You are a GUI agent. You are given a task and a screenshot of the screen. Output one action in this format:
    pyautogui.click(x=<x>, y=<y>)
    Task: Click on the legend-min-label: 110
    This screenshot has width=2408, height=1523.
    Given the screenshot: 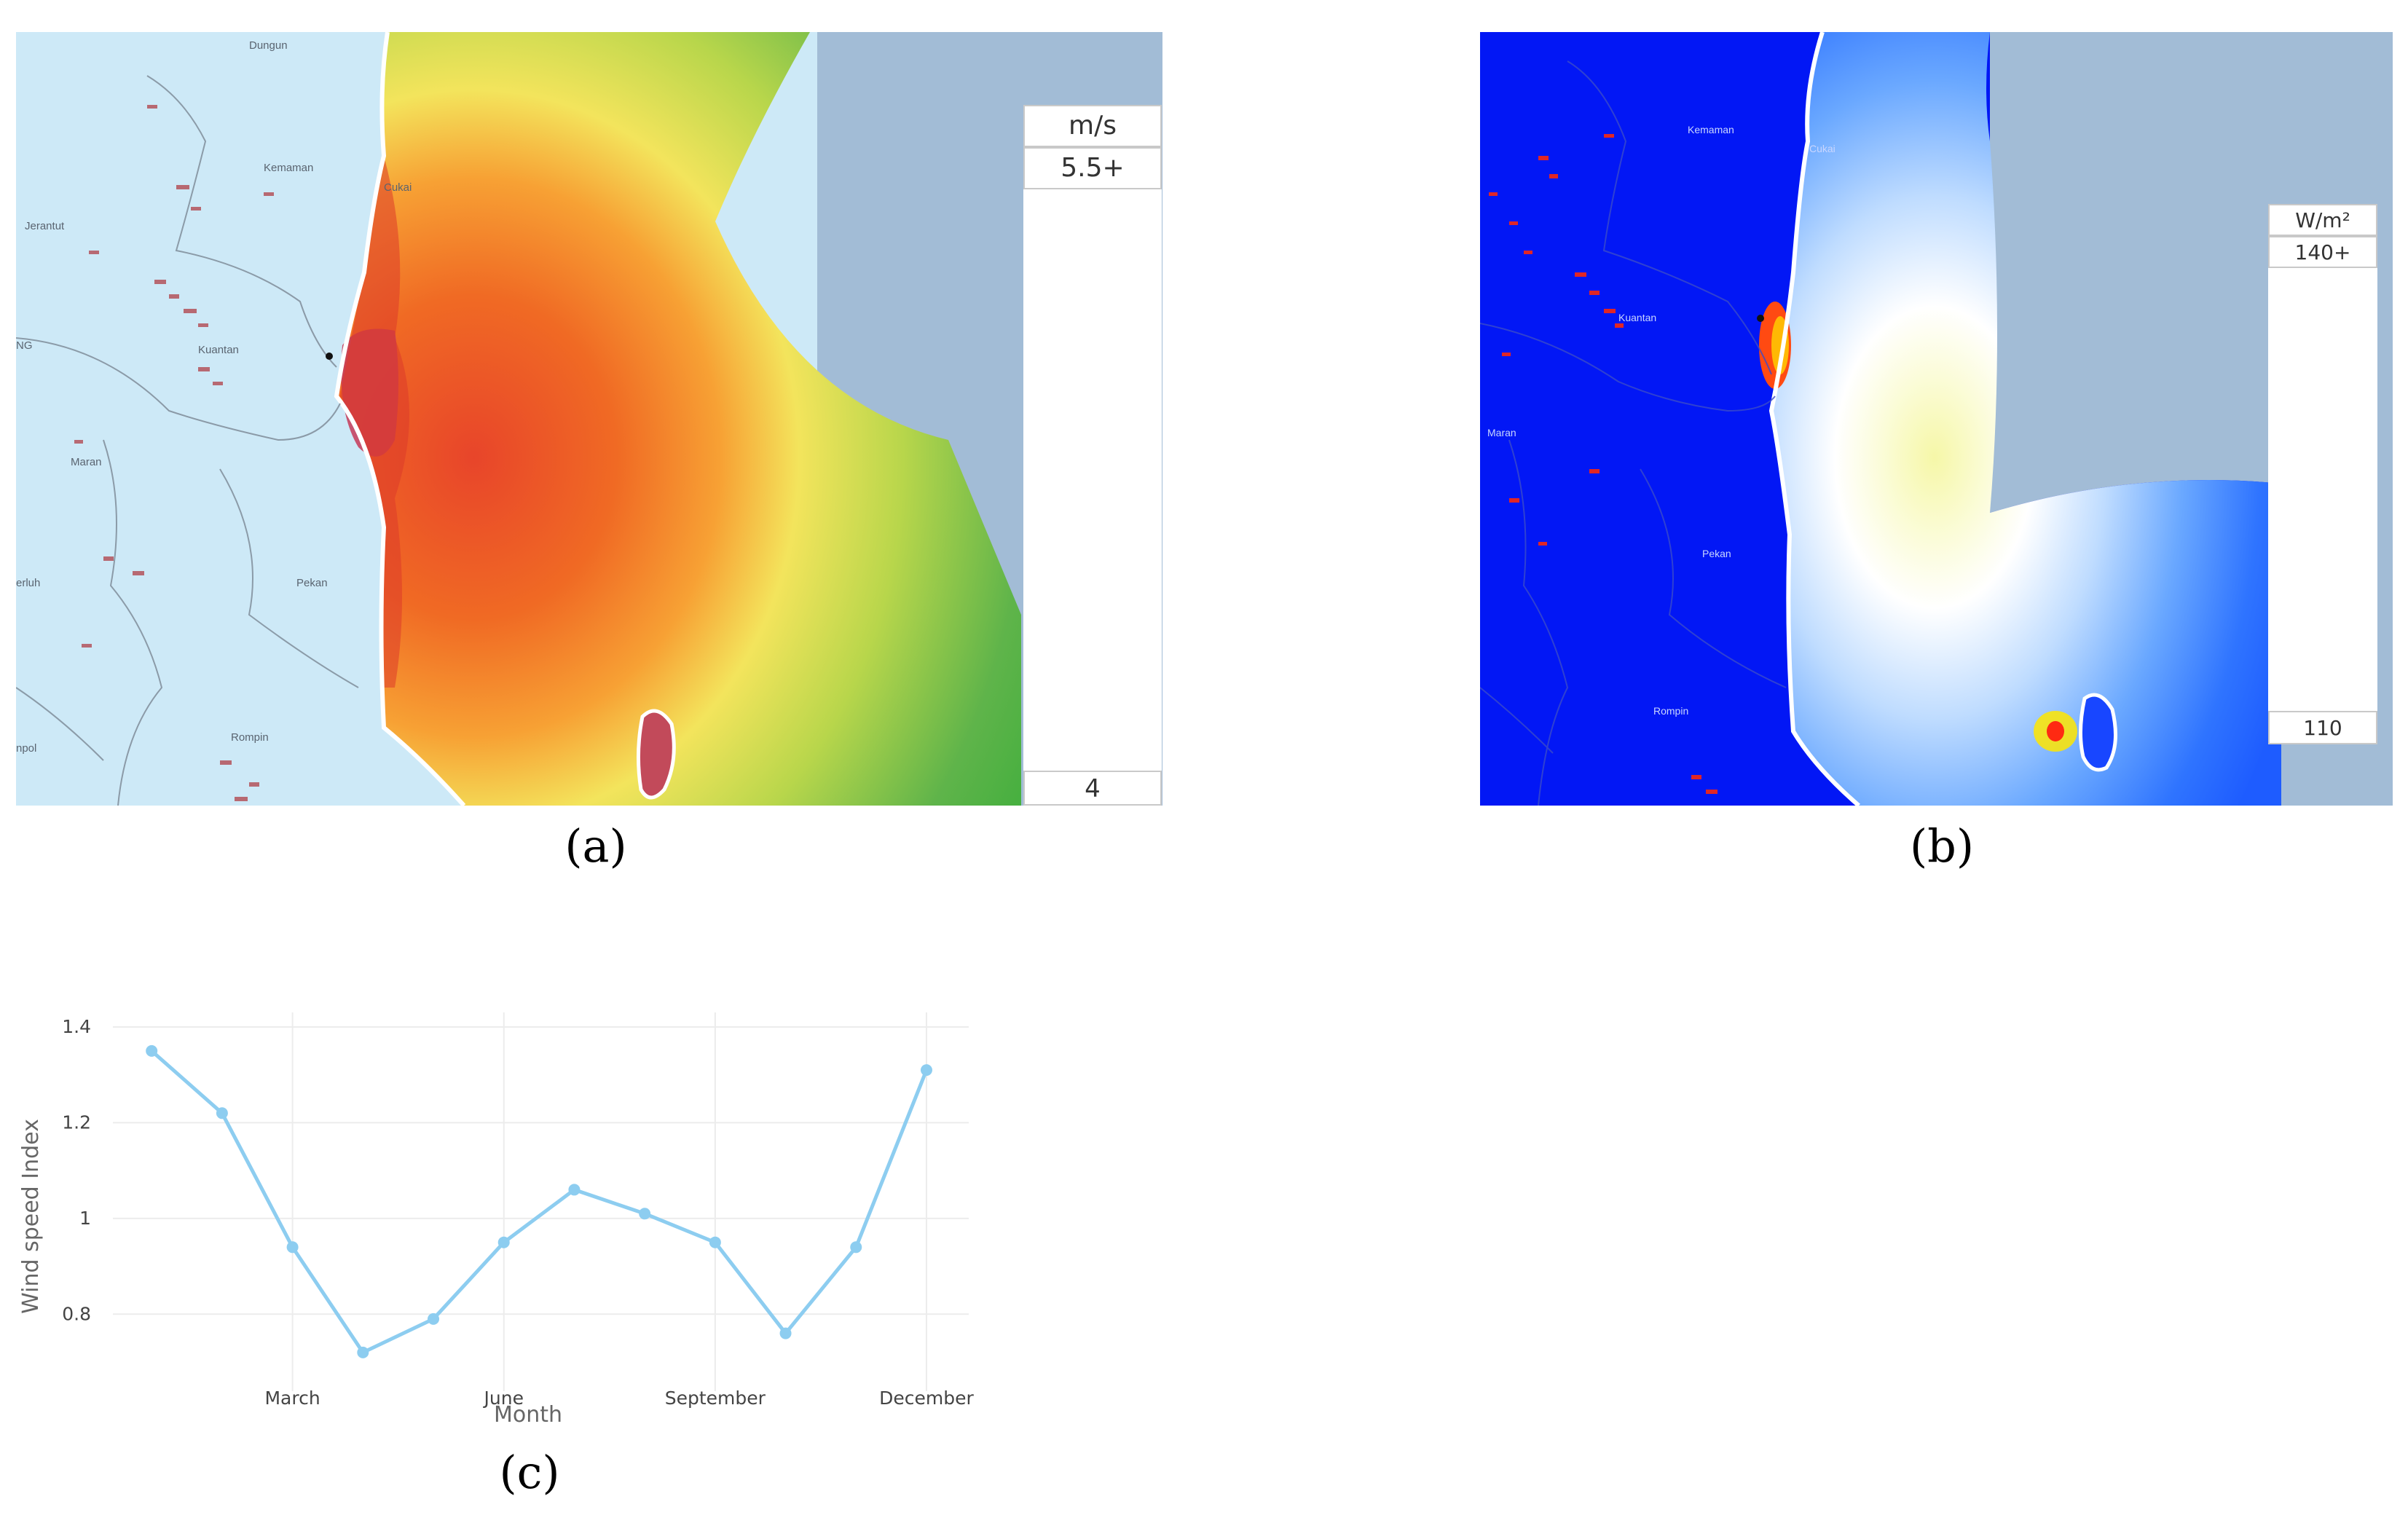 What is the action you would take?
    pyautogui.click(x=2322, y=727)
    